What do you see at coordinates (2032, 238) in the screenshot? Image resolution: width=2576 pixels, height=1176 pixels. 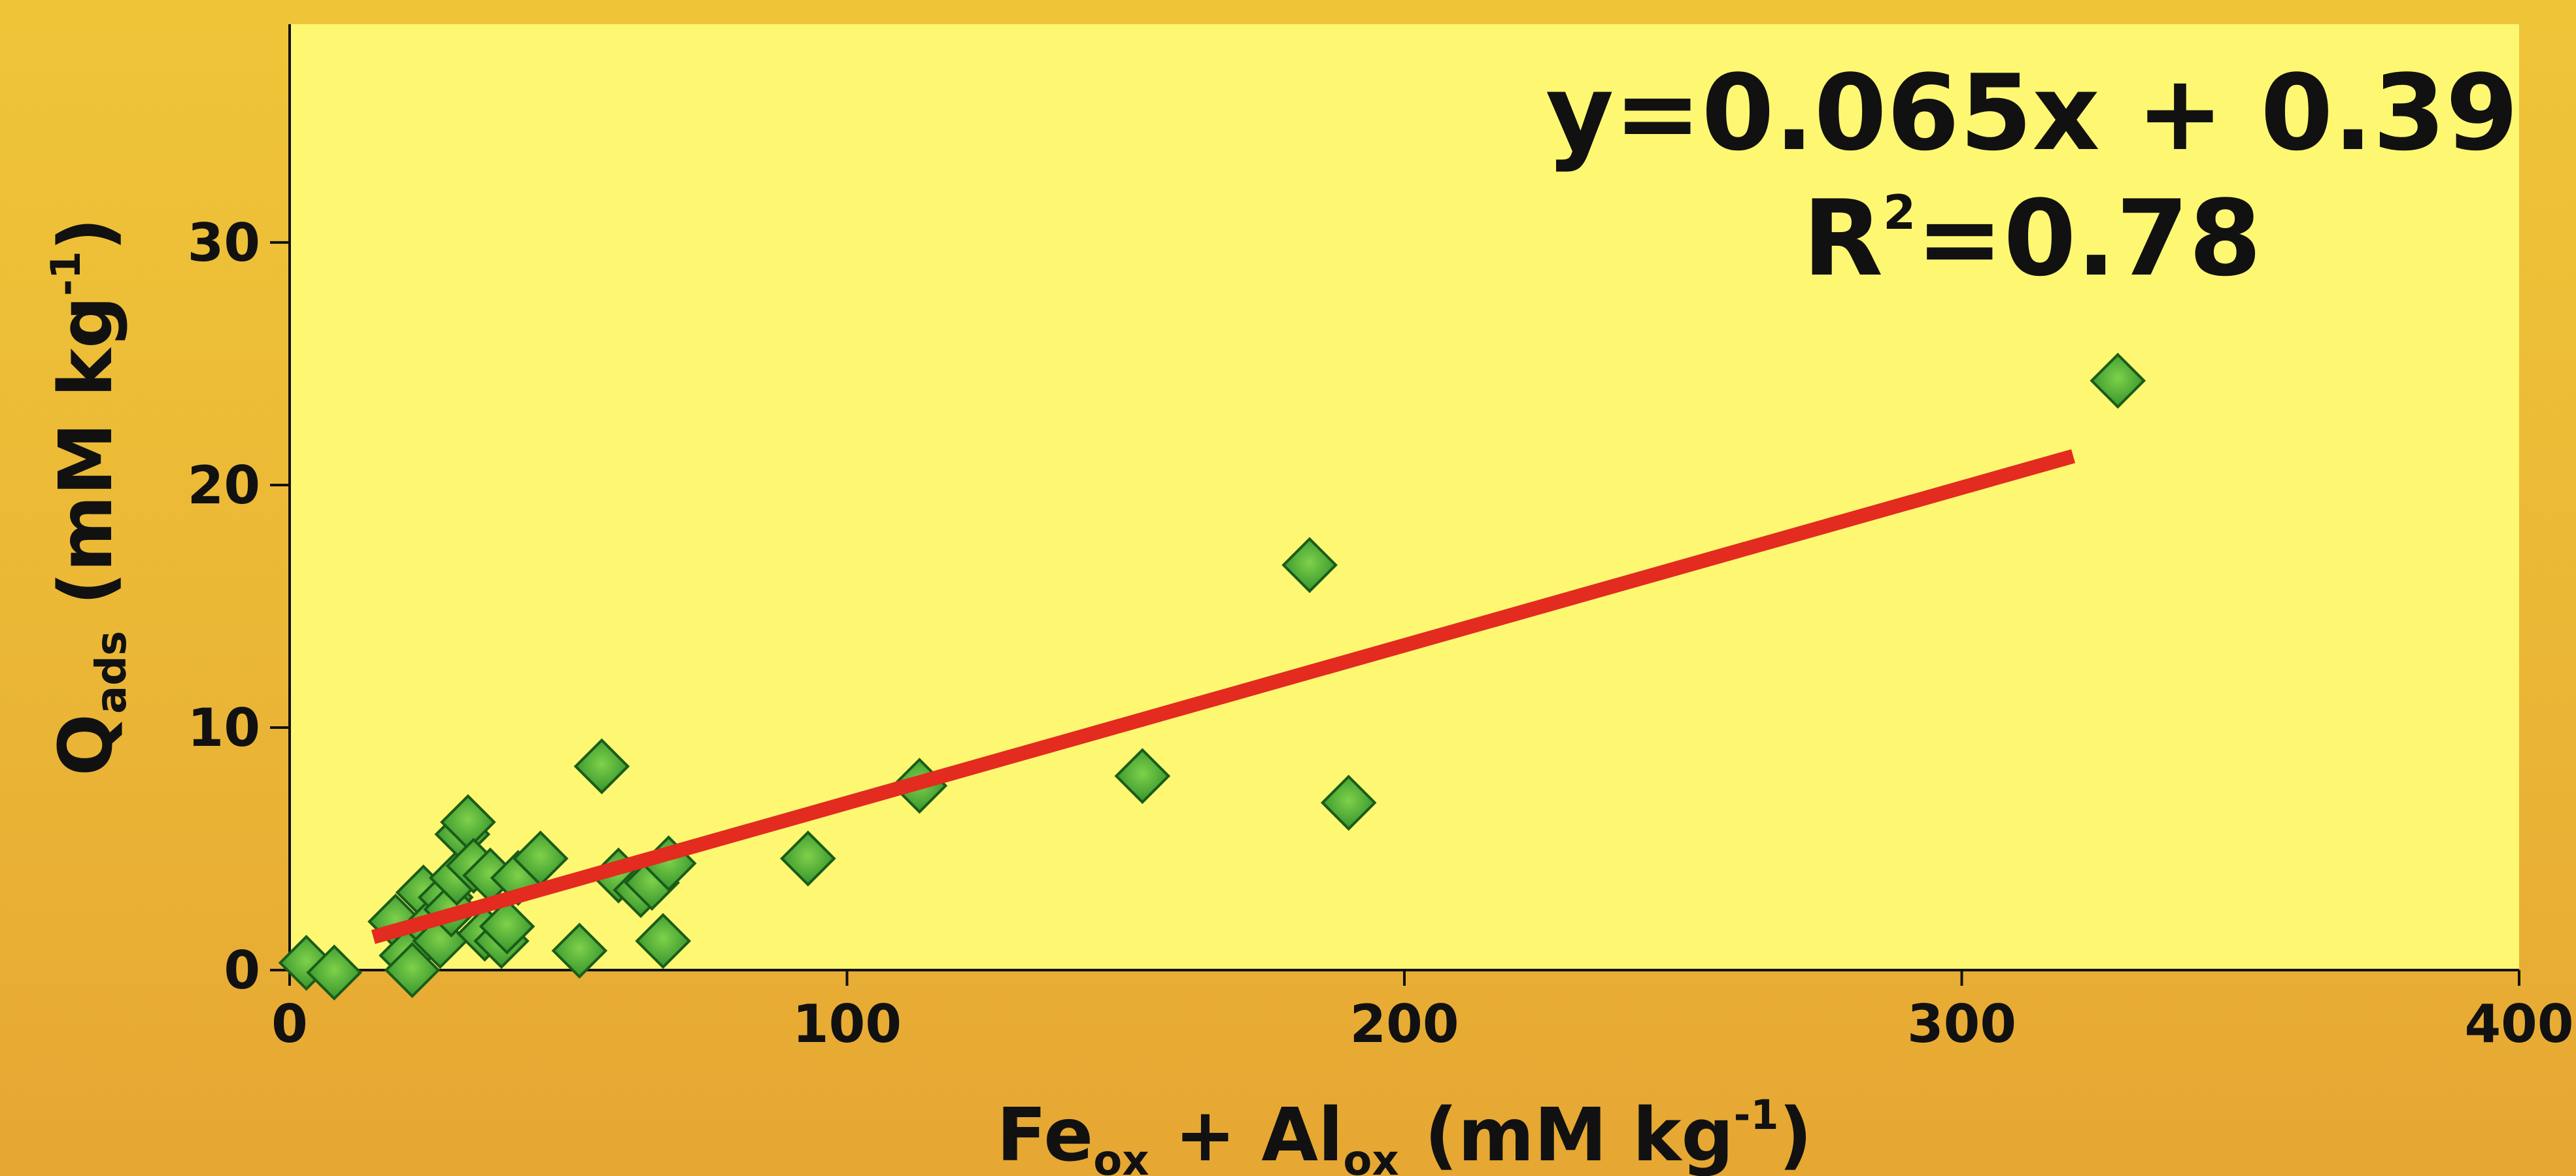 I see `r-squared-annotation: R2=0.78` at bounding box center [2032, 238].